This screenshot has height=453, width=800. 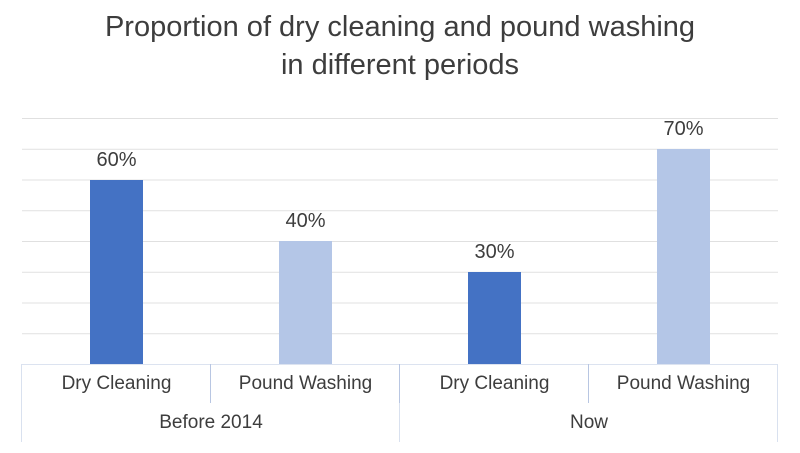 What do you see at coordinates (116, 159) in the screenshot?
I see `bar-value-label: 60%` at bounding box center [116, 159].